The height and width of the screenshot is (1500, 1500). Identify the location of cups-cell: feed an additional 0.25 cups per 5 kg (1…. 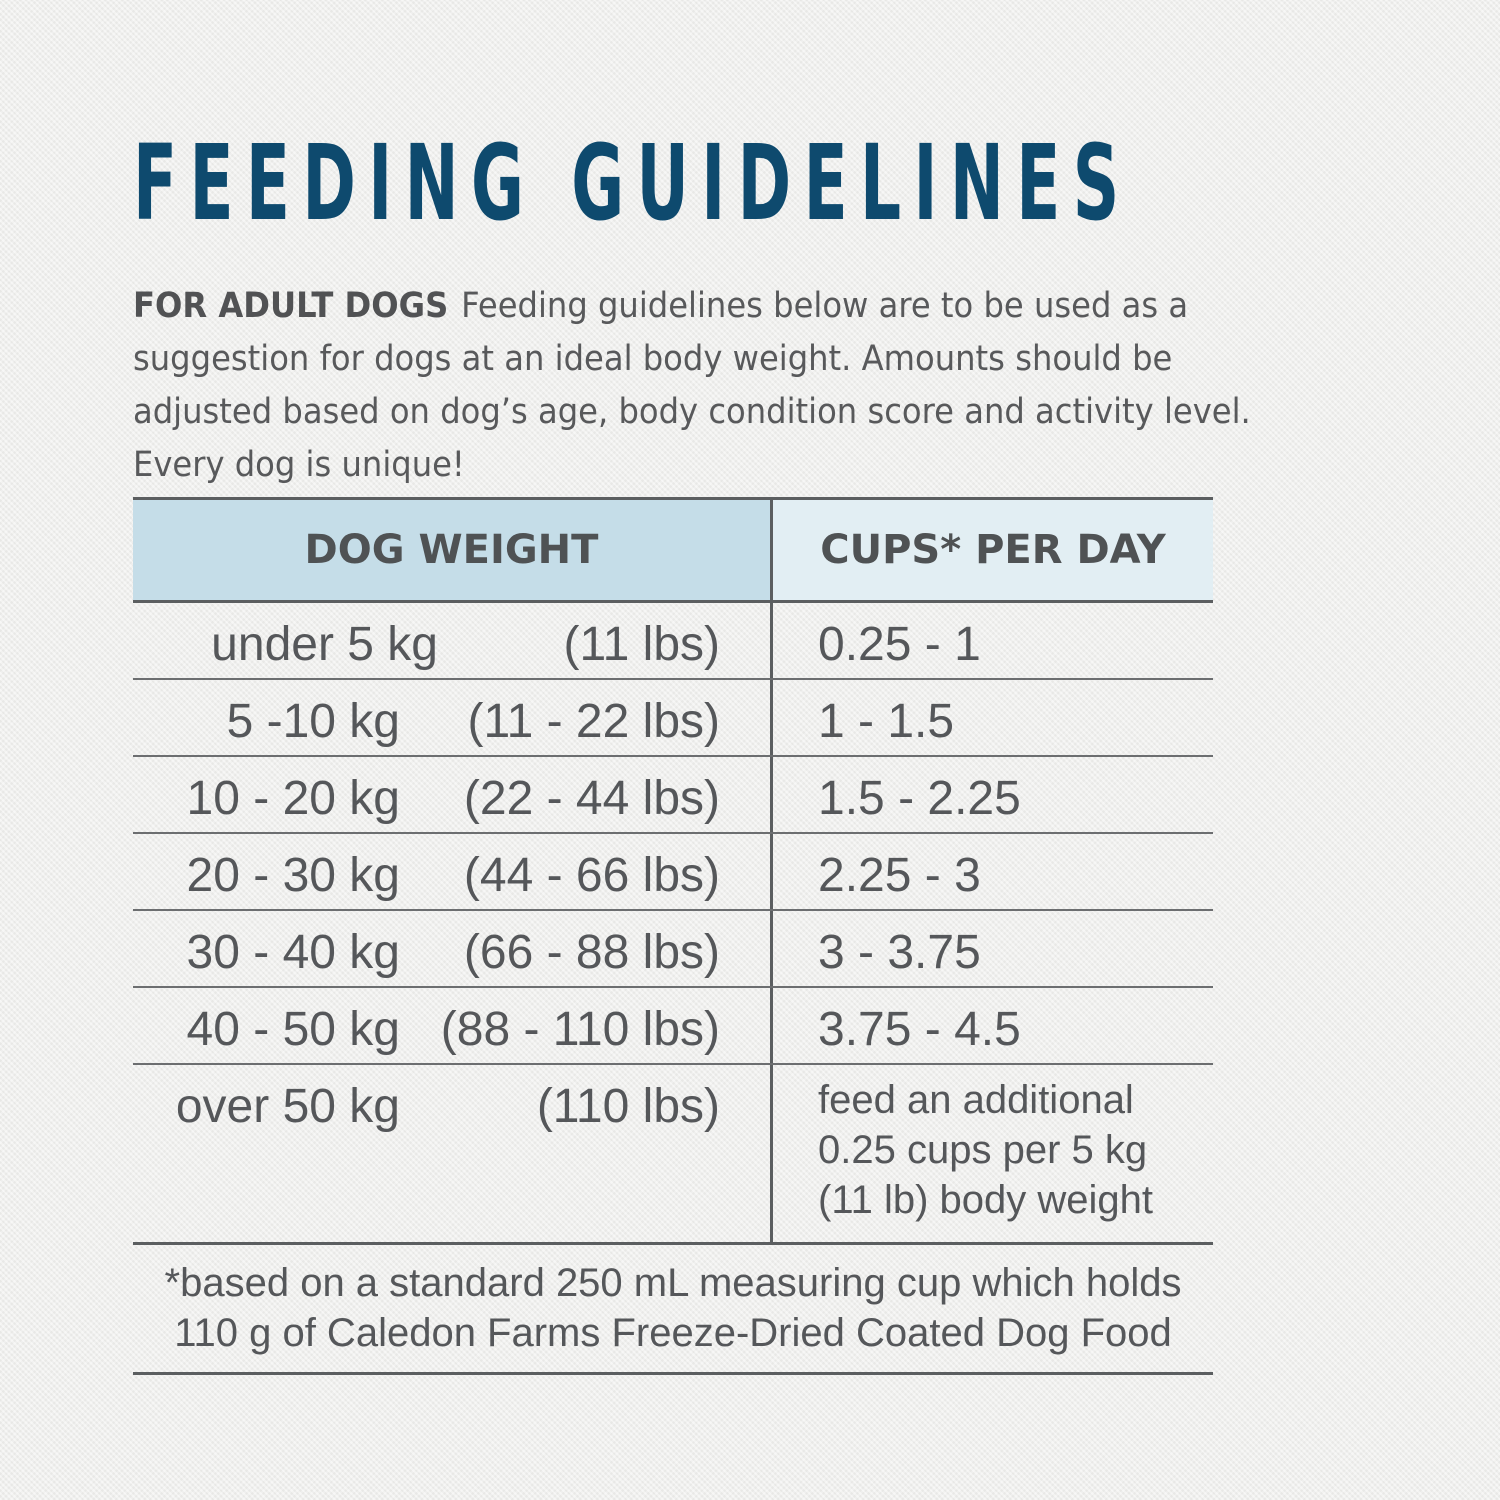
(985, 1150).